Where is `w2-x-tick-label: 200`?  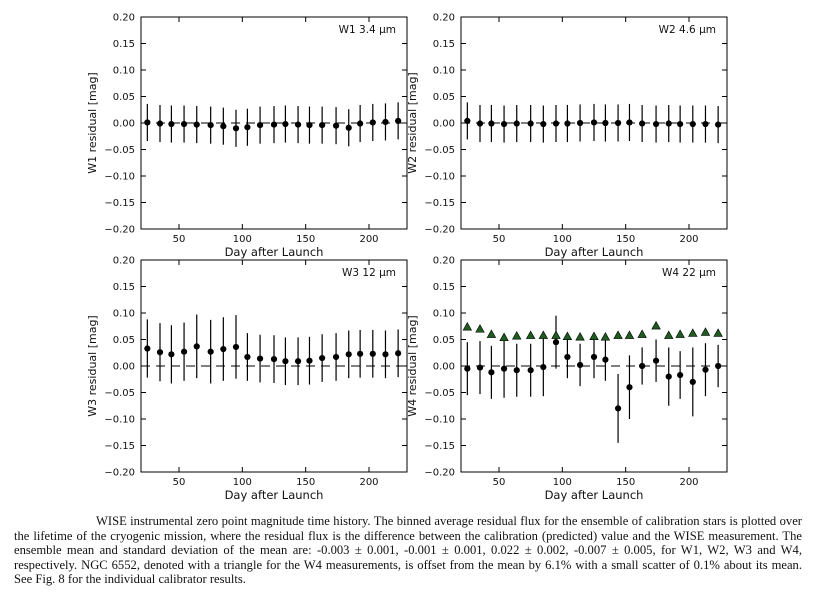
w2-x-tick-label: 200 is located at coordinates (688, 239).